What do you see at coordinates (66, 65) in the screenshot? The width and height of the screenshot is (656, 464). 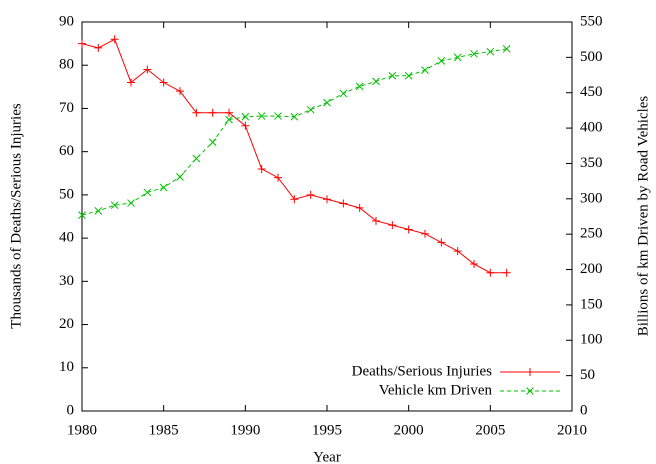 I see `y-tick-label: 80` at bounding box center [66, 65].